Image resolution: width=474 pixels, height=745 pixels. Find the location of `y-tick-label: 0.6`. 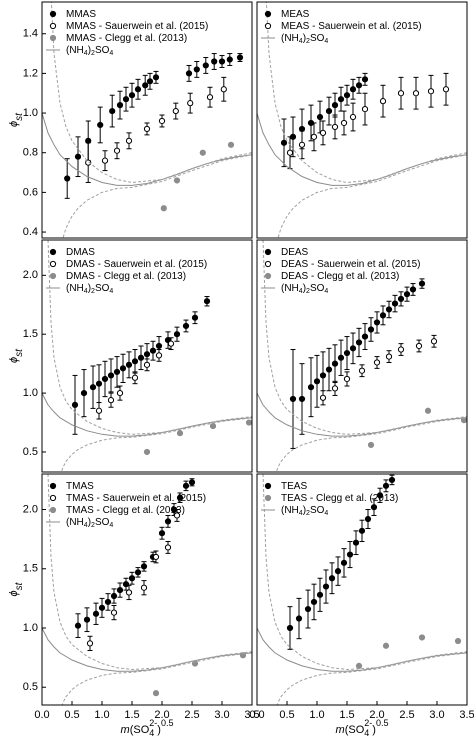

y-tick-label: 0.6 is located at coordinates (30, 192).